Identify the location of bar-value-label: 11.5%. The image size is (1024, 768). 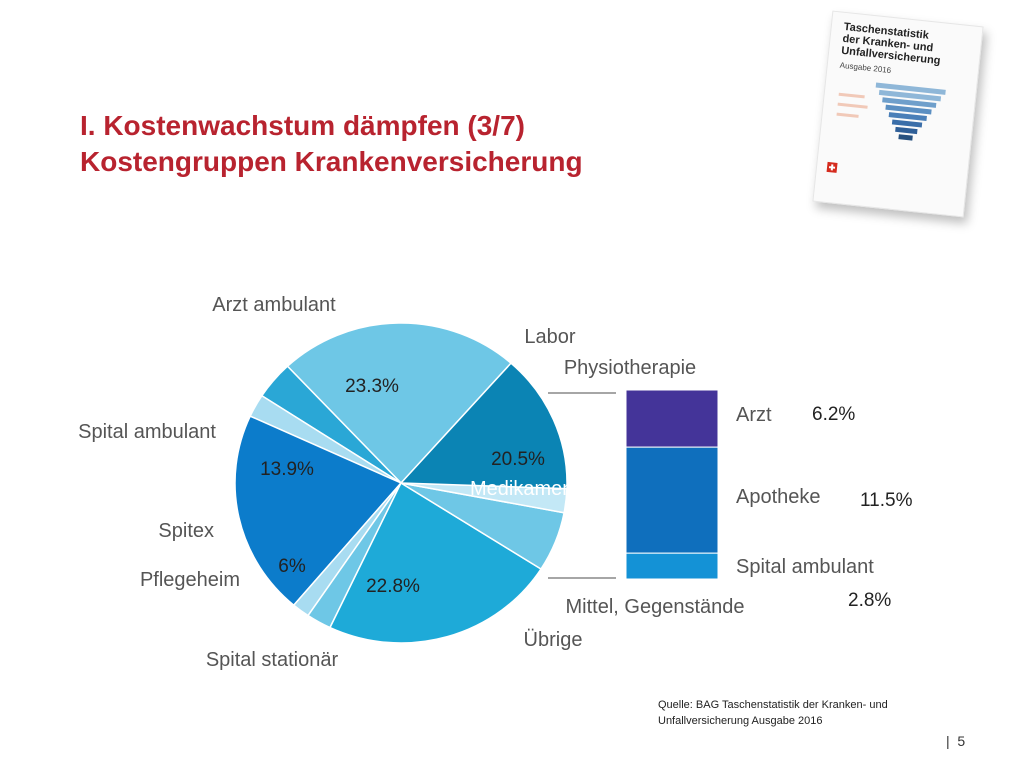
(886, 500).